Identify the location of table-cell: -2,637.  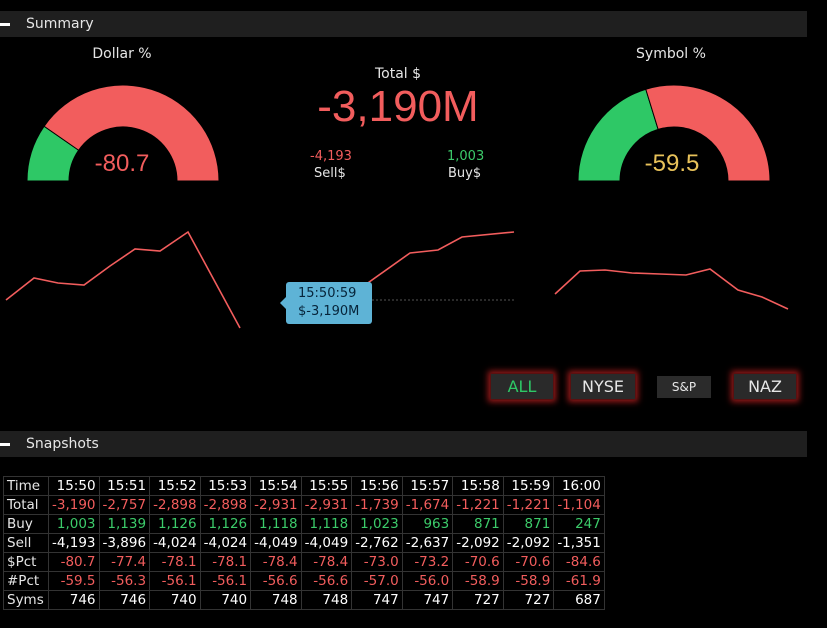
(427, 543).